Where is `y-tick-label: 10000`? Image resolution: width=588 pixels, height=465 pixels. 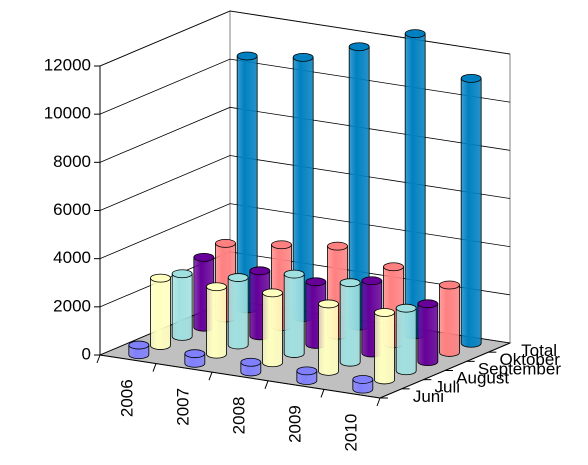
y-tick-label: 10000 is located at coordinates (67, 113).